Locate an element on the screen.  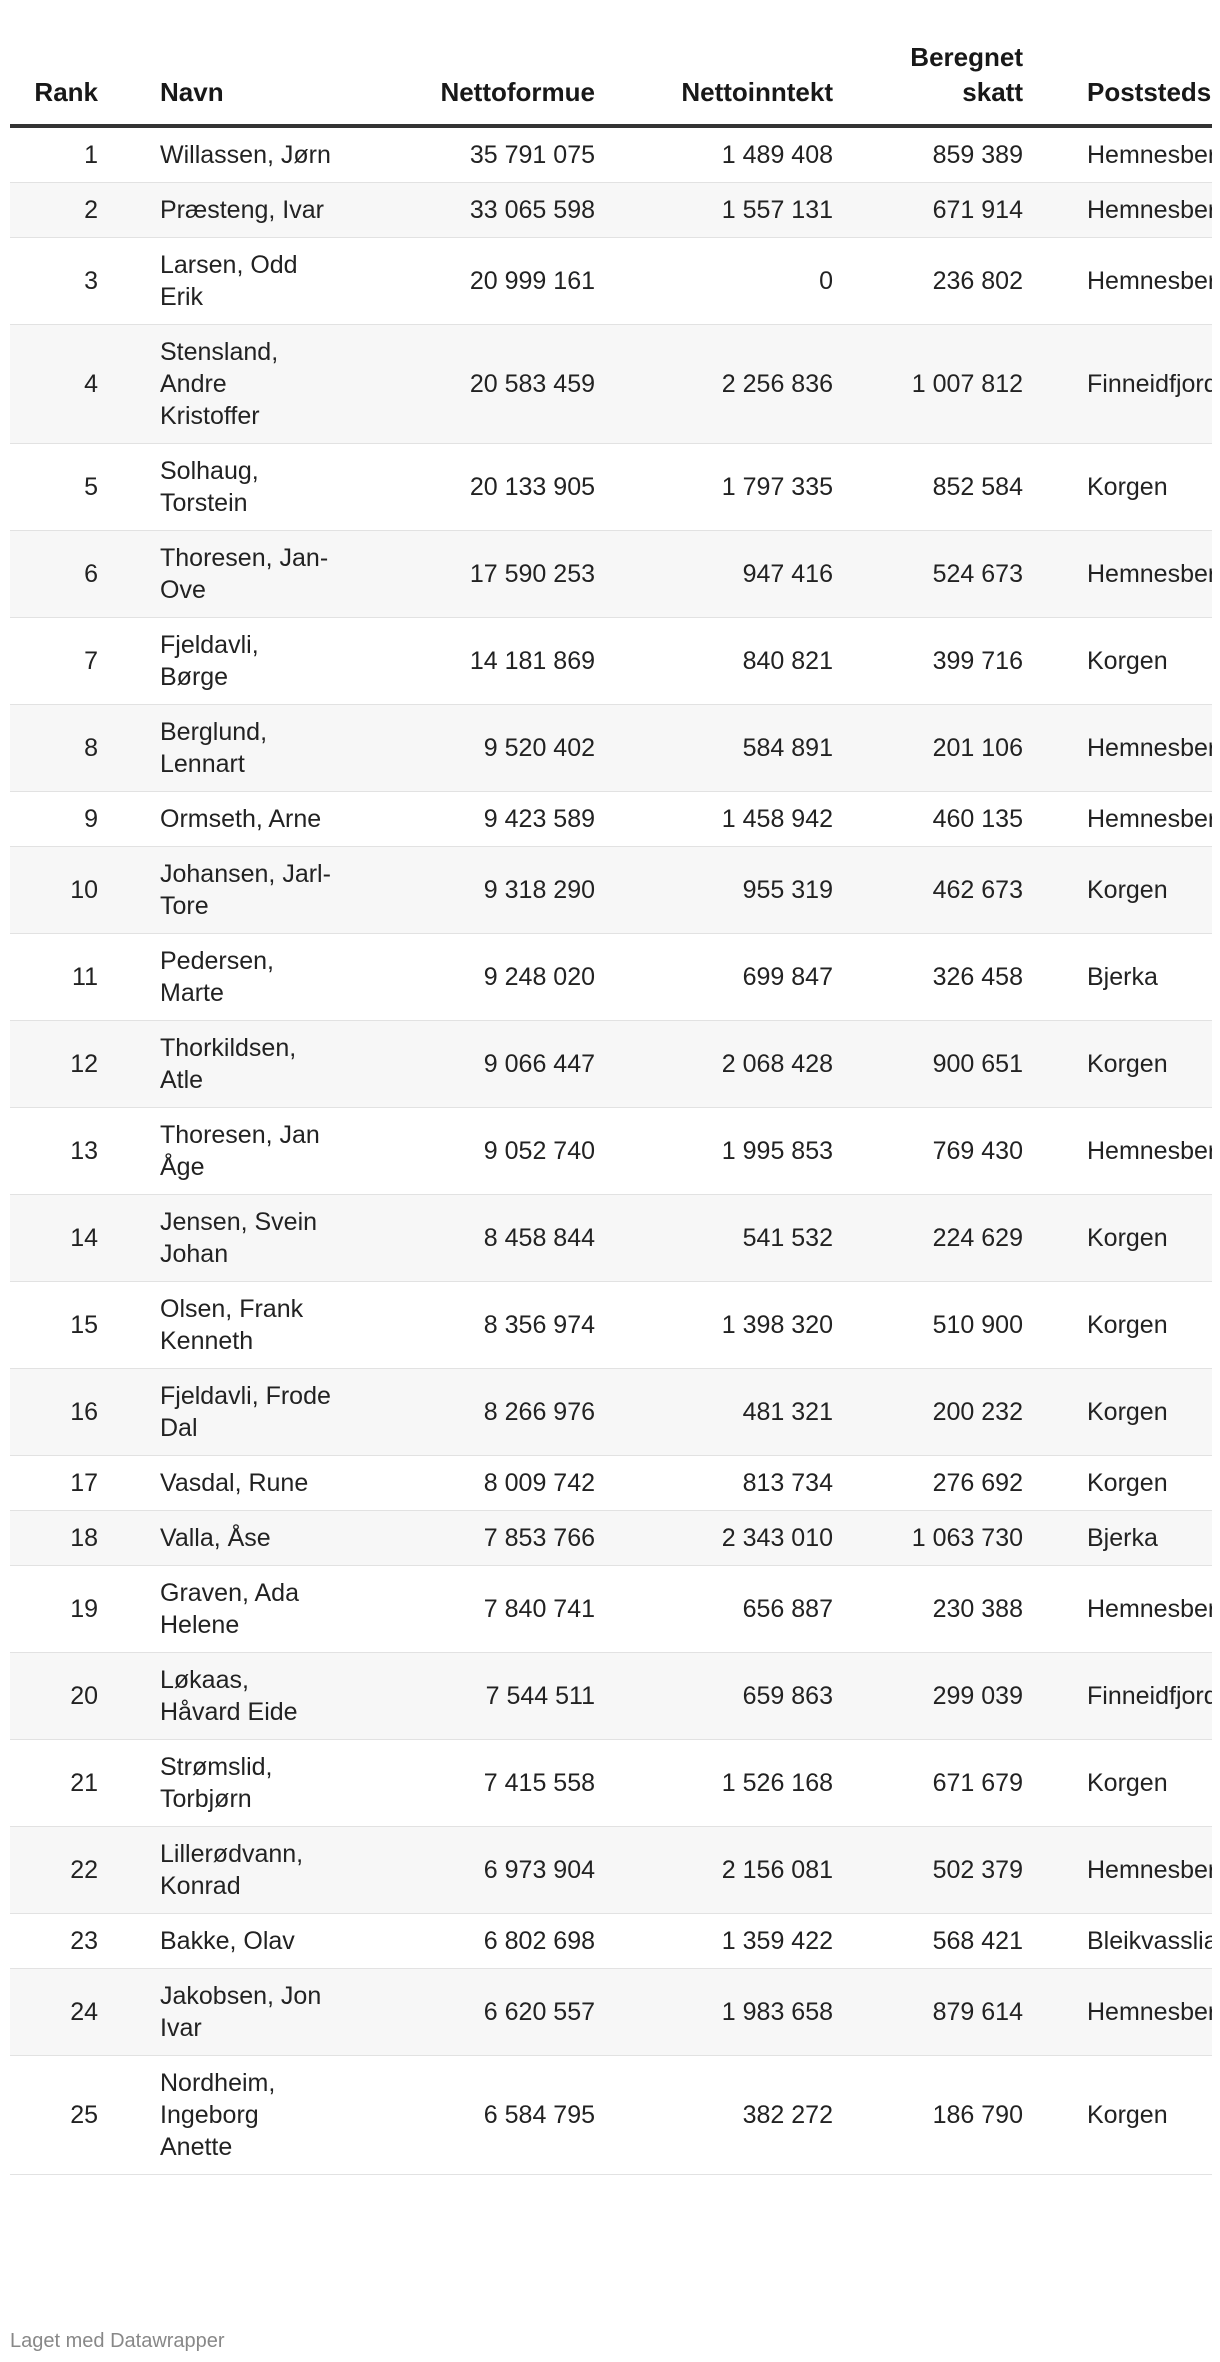
nettoformue-cell: 9 248 020 is located at coordinates (539, 977).